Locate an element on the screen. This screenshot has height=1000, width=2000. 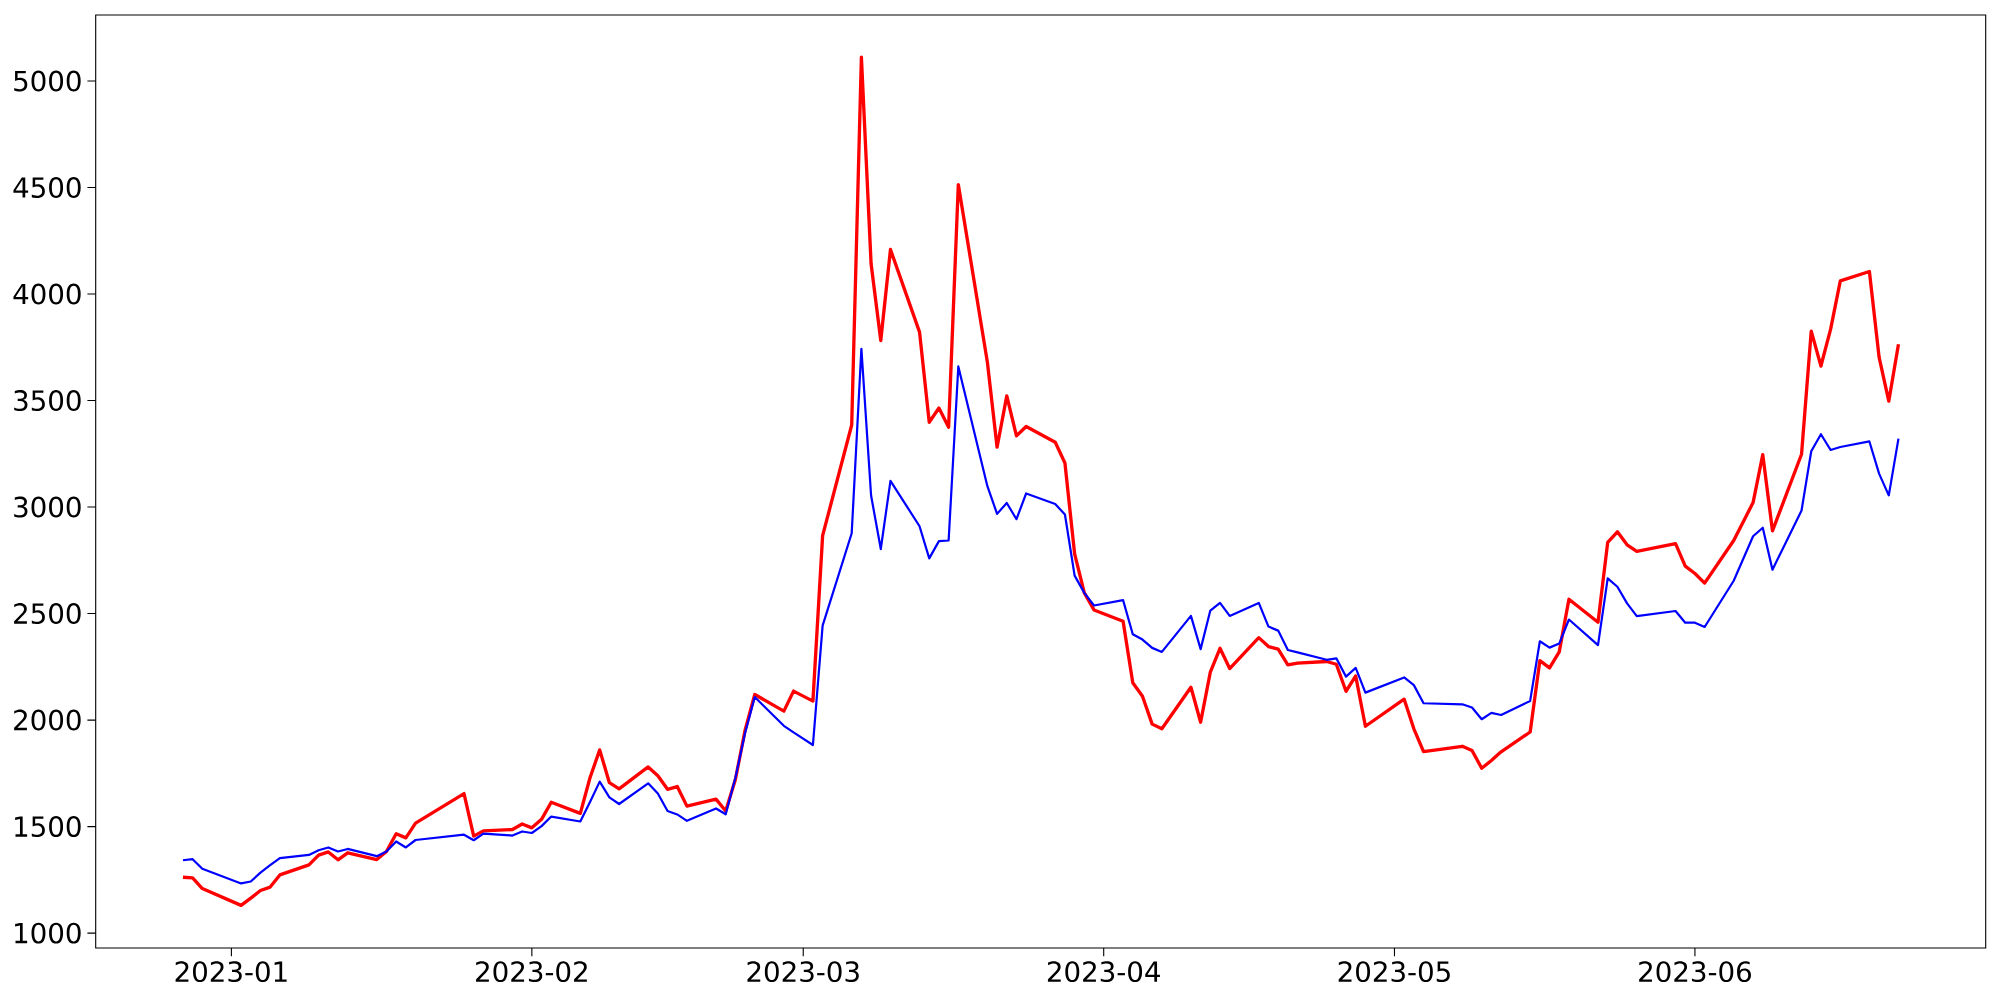
y-tick-label: 4500 is located at coordinates (47, 187).